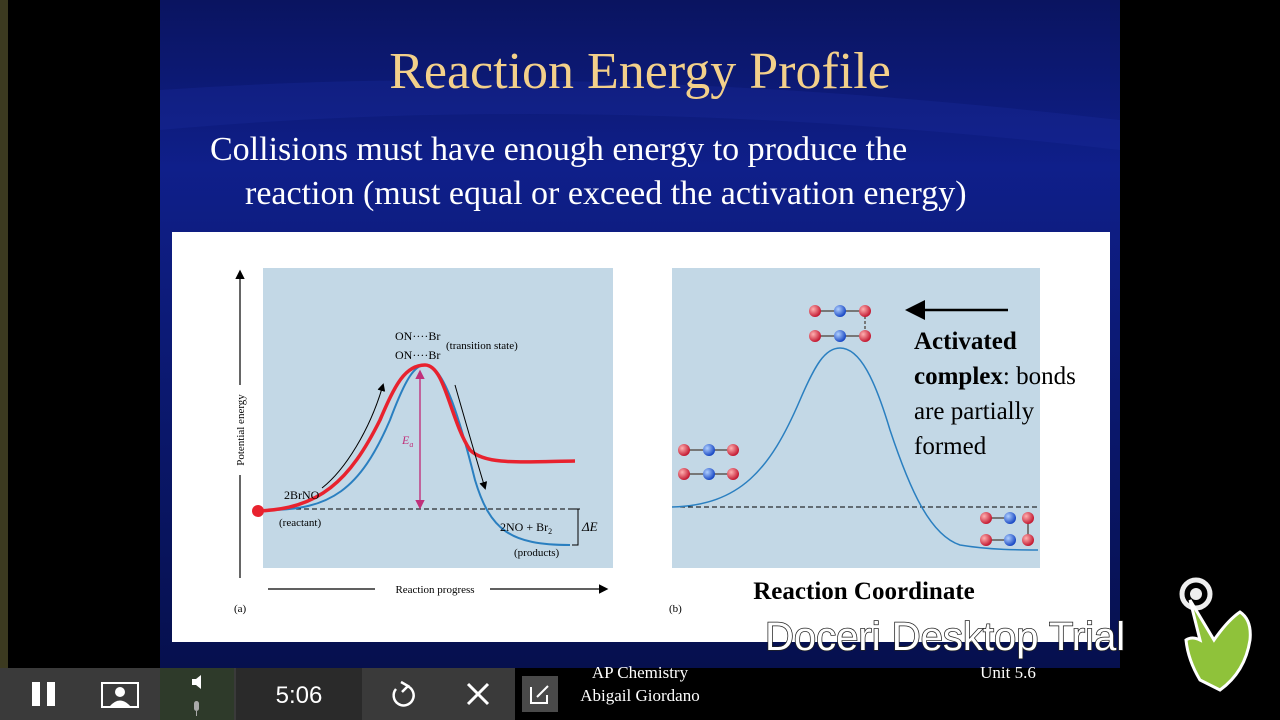  Describe the element at coordinates (258, 511) in the screenshot. I see `annotation-dot` at that location.